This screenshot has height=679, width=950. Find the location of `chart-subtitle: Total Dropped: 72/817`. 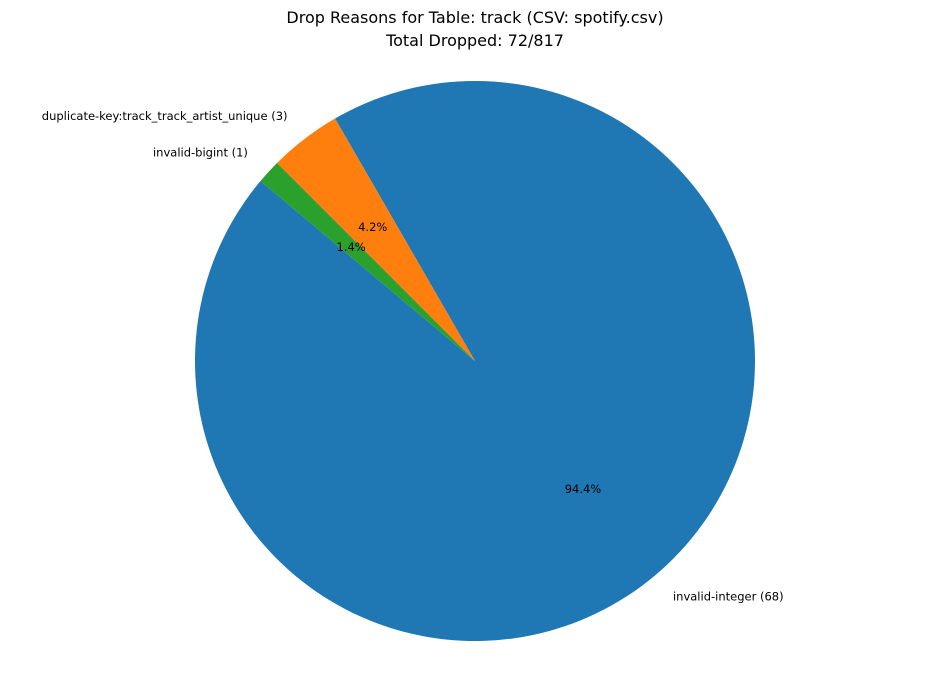

chart-subtitle: Total Dropped: 72/817 is located at coordinates (474, 40).